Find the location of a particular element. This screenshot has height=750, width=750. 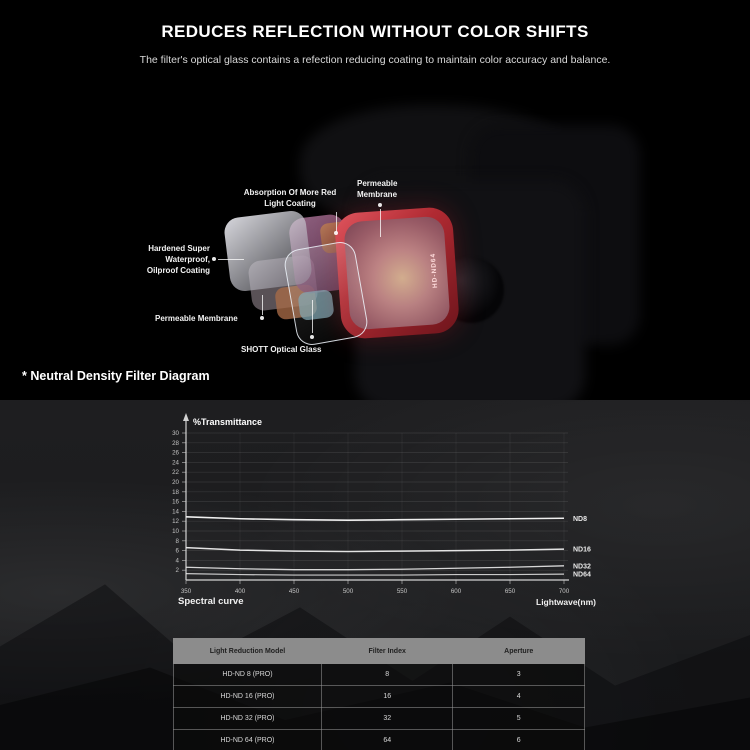

pointer-line-permeable-top is located at coordinates (380, 223).